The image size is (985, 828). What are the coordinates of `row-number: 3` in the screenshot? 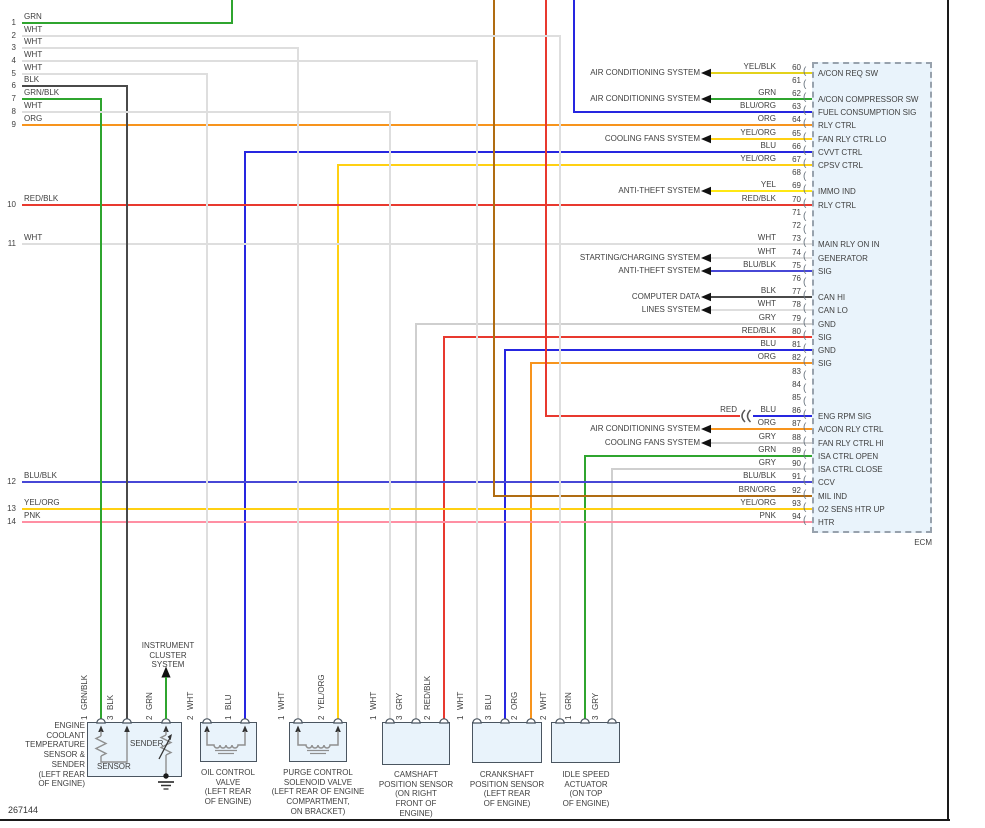 It's located at (13, 47).